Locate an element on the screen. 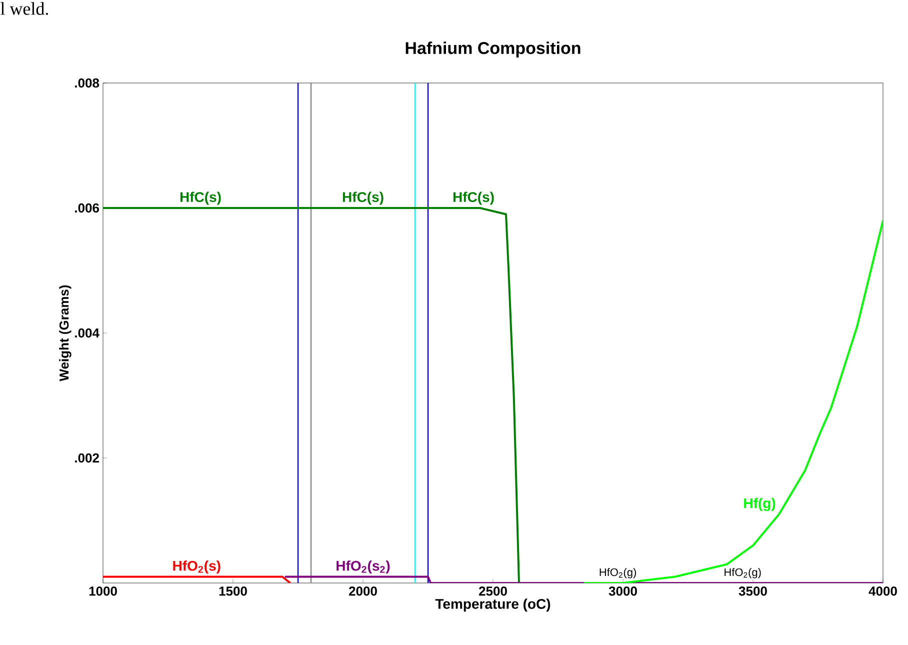  x-tick-label: 1000 is located at coordinates (103, 591).